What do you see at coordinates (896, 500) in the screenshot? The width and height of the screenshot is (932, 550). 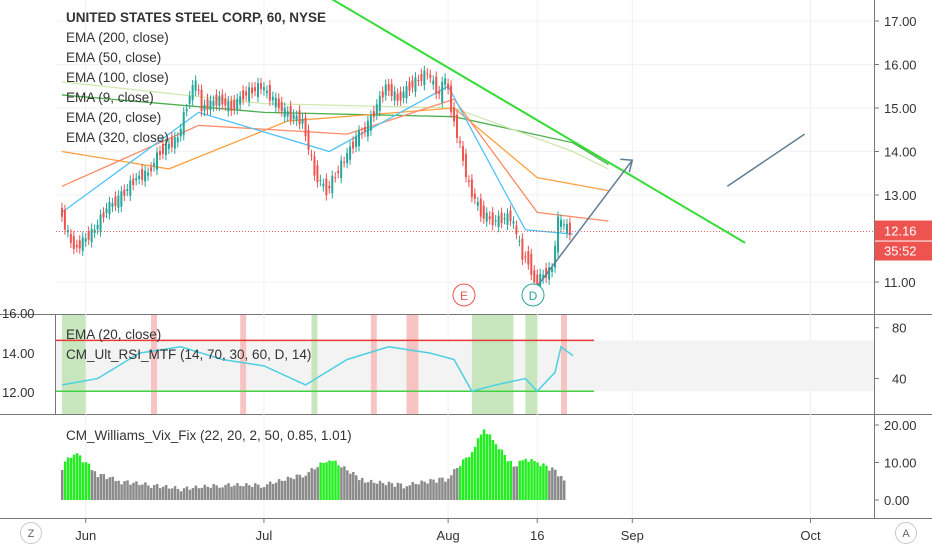 I see `vix-tick-label: 0.00` at bounding box center [896, 500].